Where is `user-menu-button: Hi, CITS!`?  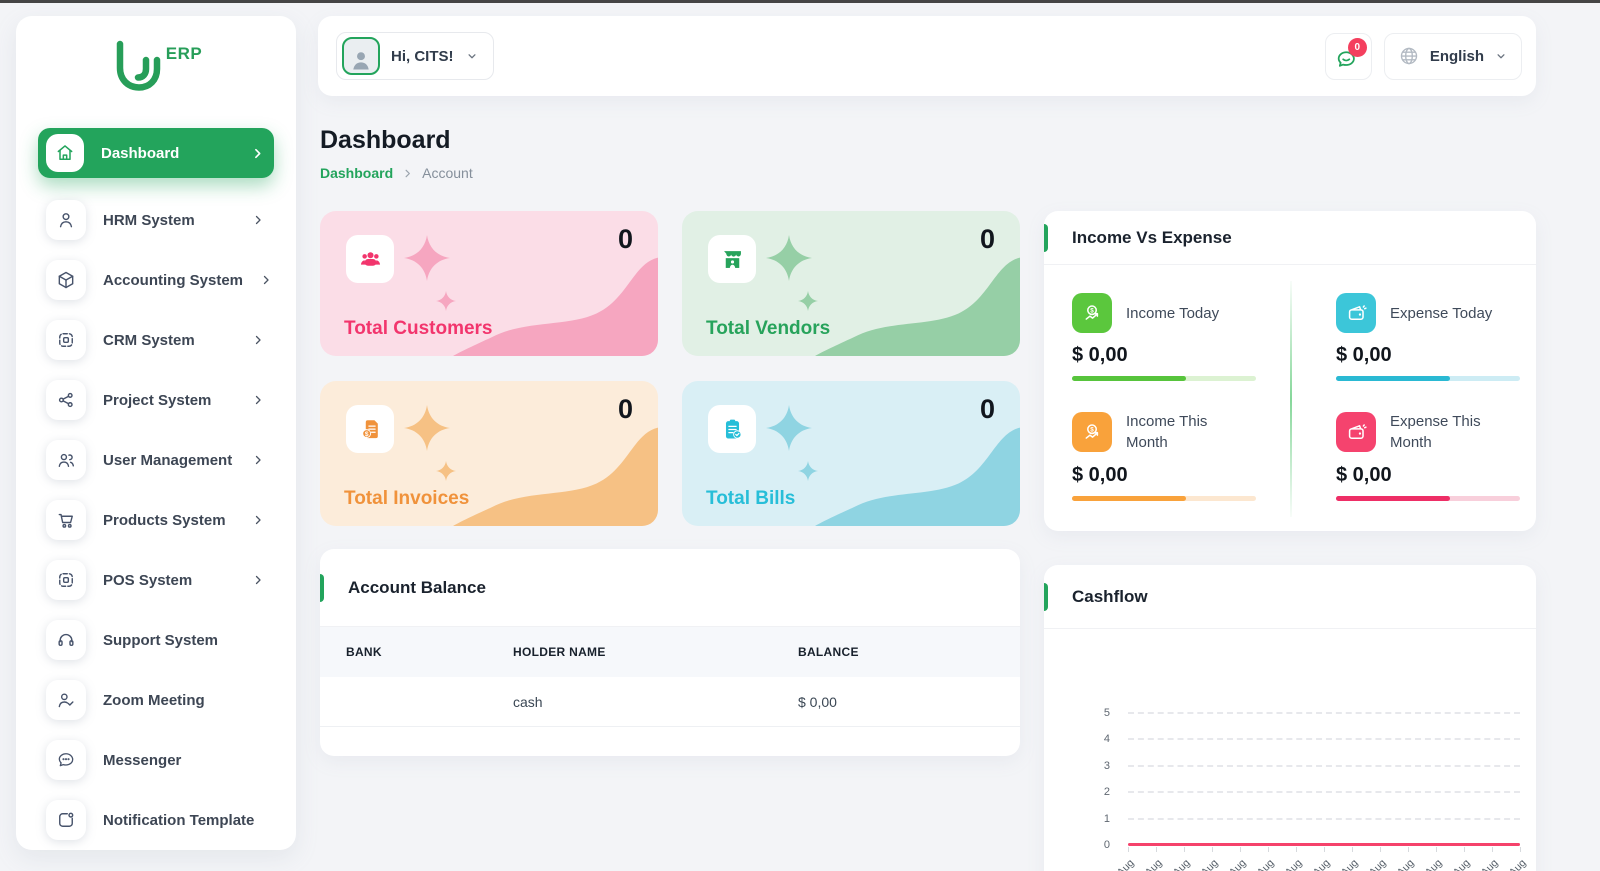
user-menu-button: Hi, CITS! is located at coordinates (415, 56).